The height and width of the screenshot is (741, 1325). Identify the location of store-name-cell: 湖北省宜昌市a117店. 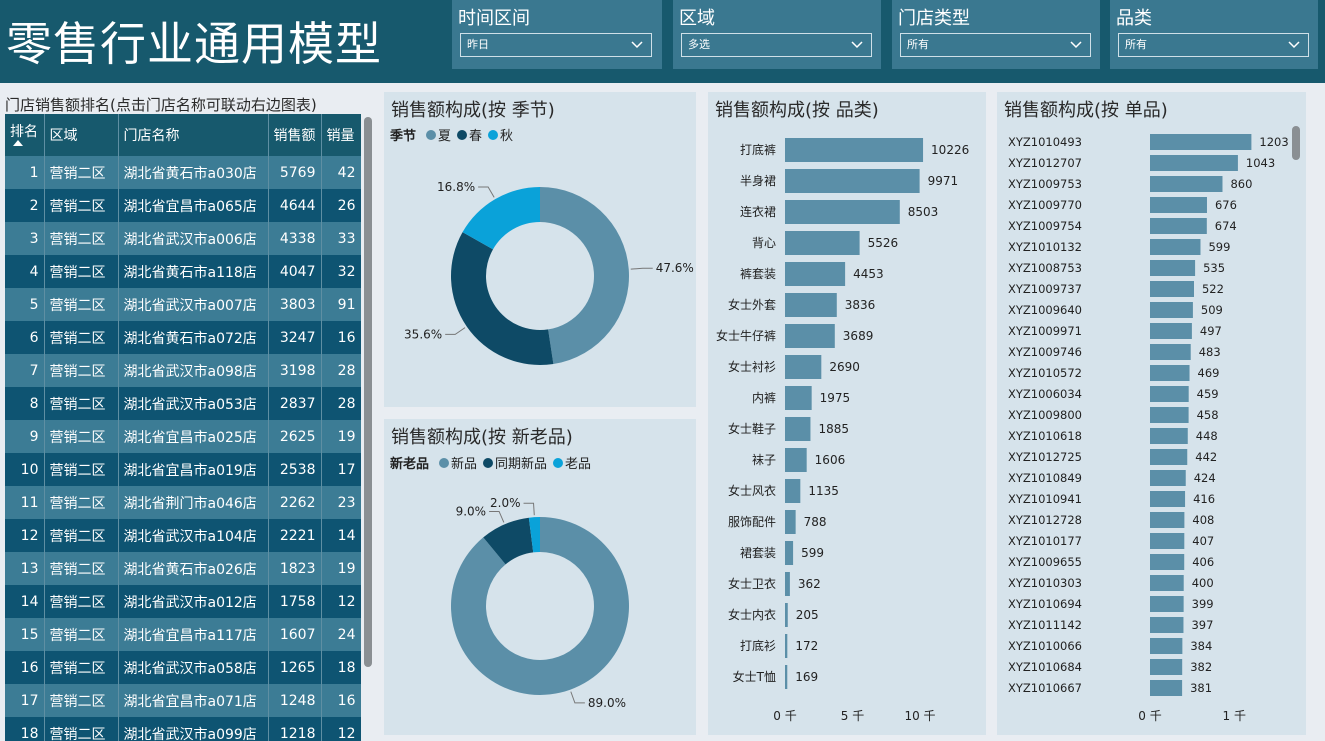
(193, 634).